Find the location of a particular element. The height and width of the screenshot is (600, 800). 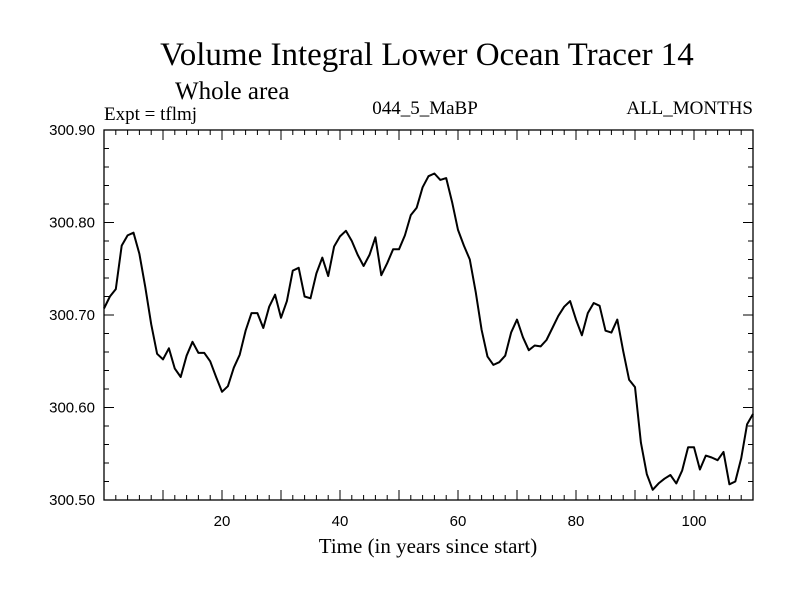

x-tick-label: 20 is located at coordinates (222, 521).